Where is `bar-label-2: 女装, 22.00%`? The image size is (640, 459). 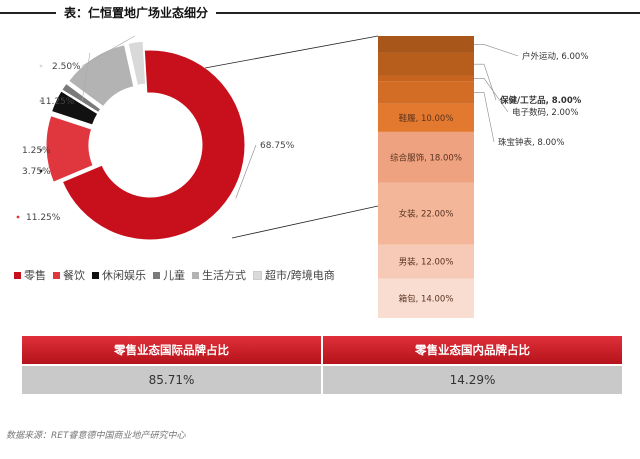 bar-label-2: 女装, 22.00% is located at coordinates (426, 214).